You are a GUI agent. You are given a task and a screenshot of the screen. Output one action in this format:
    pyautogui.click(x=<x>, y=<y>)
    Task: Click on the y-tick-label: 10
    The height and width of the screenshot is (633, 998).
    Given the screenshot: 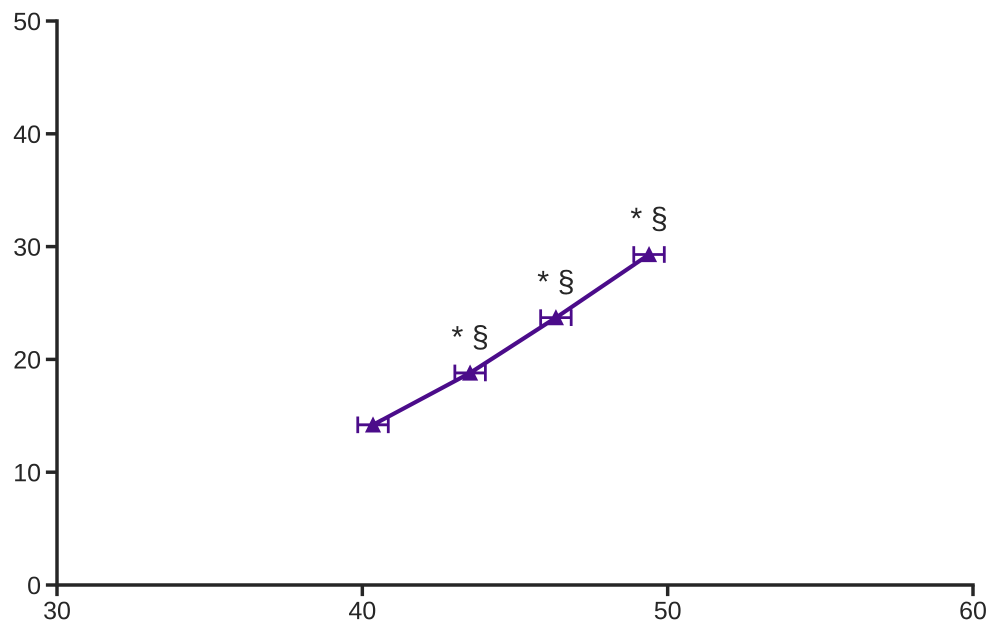 What is the action you would take?
    pyautogui.click(x=27, y=473)
    